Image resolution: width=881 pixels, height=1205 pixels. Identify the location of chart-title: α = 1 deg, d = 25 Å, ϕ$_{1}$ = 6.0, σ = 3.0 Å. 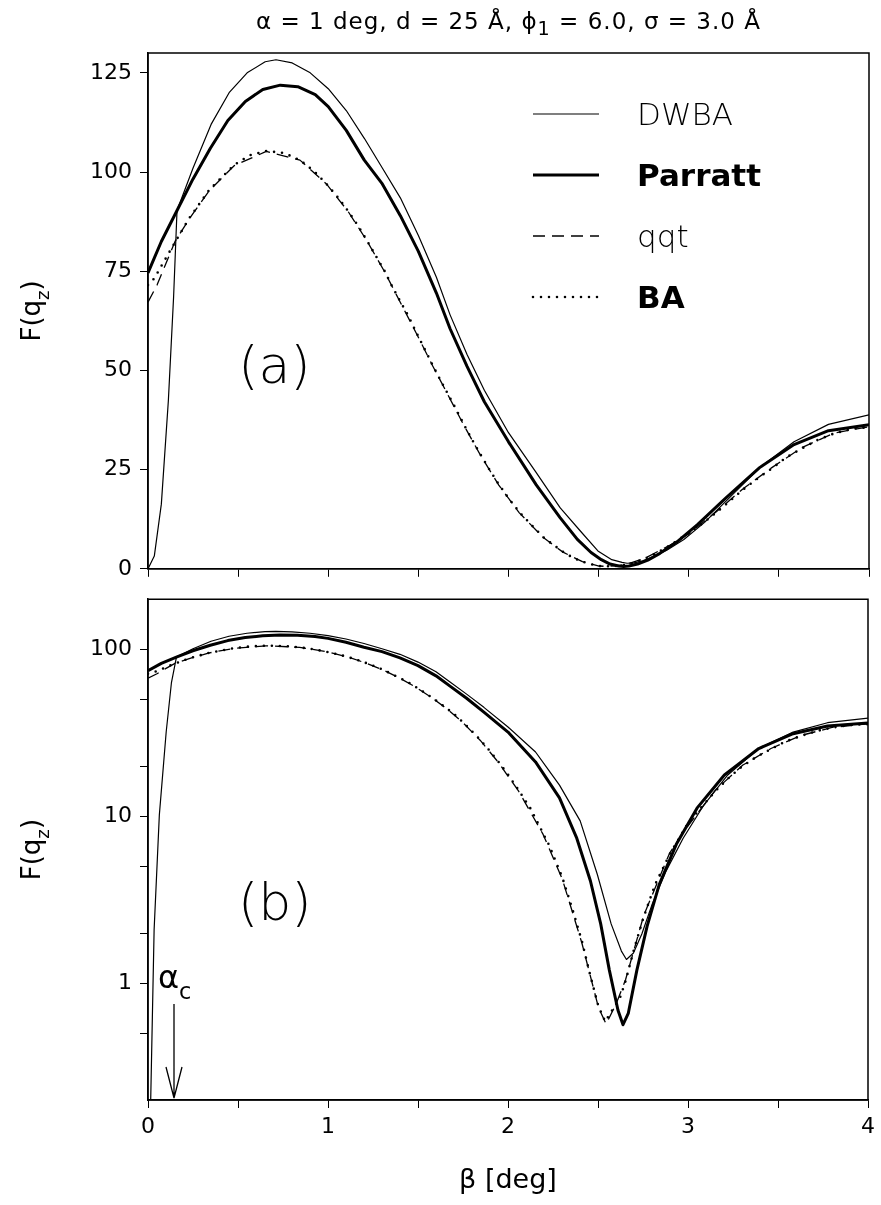
(508, 24).